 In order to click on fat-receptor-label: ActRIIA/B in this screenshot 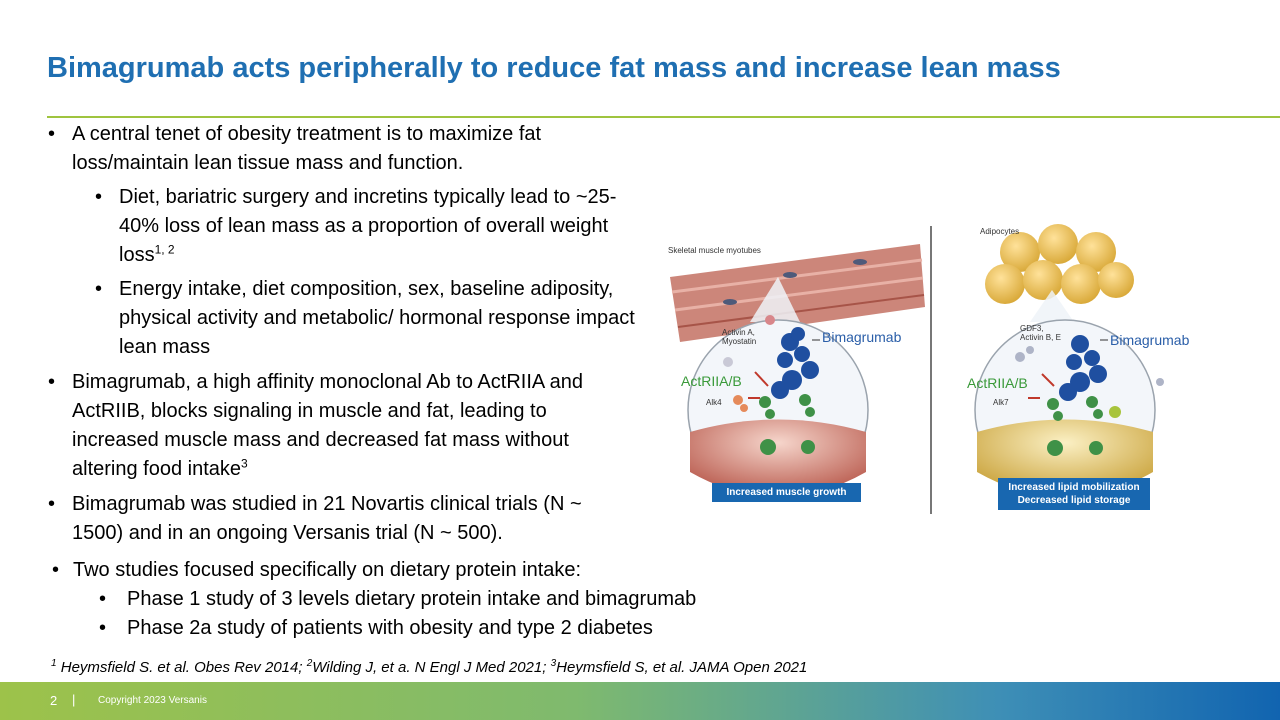, I will do `click(997, 383)`.